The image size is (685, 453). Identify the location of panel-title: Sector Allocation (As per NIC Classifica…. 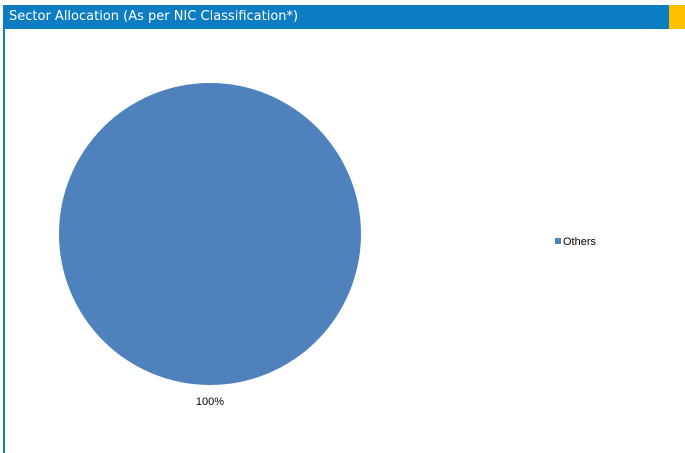
(154, 16).